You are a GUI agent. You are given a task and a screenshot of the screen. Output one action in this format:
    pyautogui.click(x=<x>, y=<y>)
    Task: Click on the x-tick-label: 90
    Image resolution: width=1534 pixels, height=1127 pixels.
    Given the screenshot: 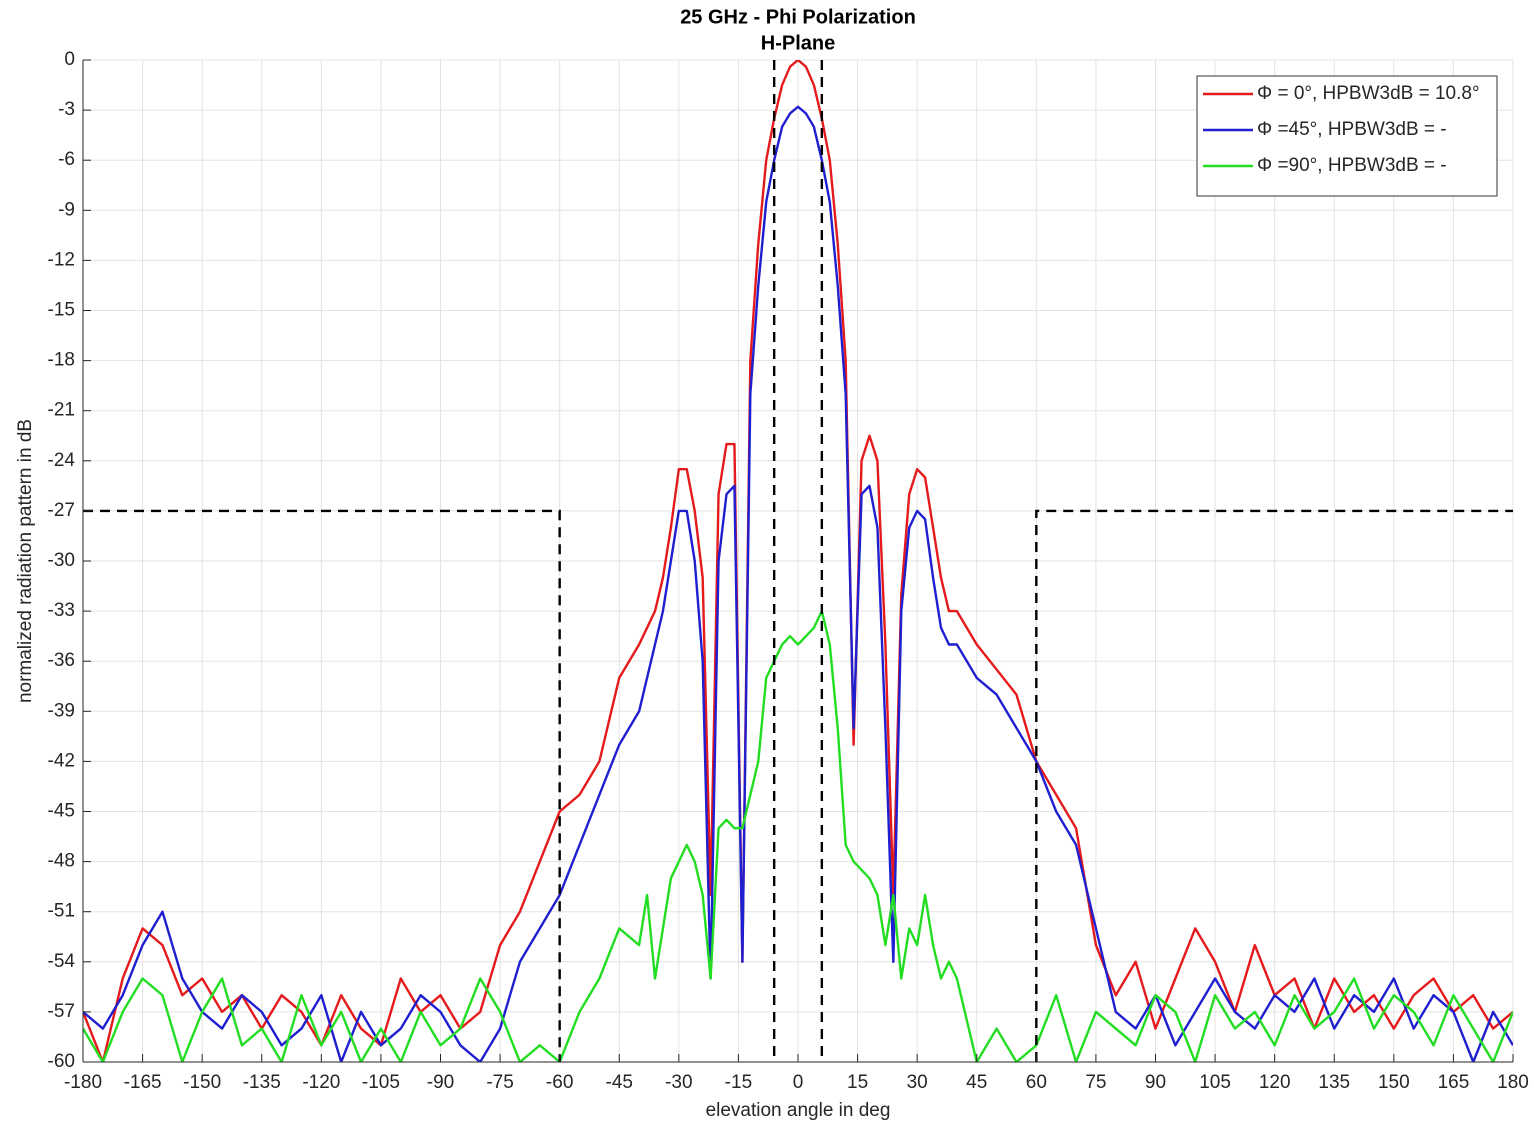 What is the action you would take?
    pyautogui.click(x=1155, y=1082)
    